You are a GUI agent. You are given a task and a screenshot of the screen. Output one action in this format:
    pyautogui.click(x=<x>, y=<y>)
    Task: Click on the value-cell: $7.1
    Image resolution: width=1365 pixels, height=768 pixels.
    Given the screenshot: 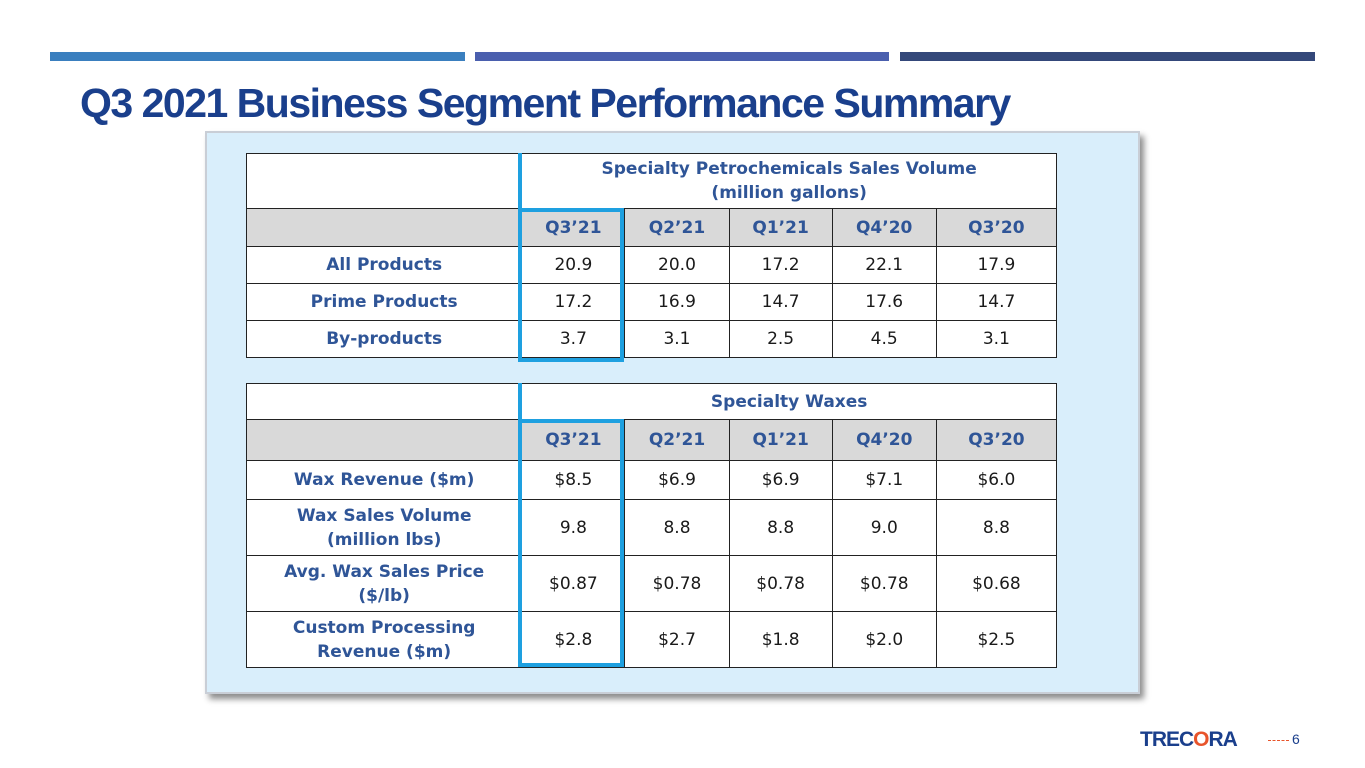 What is the action you would take?
    pyautogui.click(x=884, y=480)
    